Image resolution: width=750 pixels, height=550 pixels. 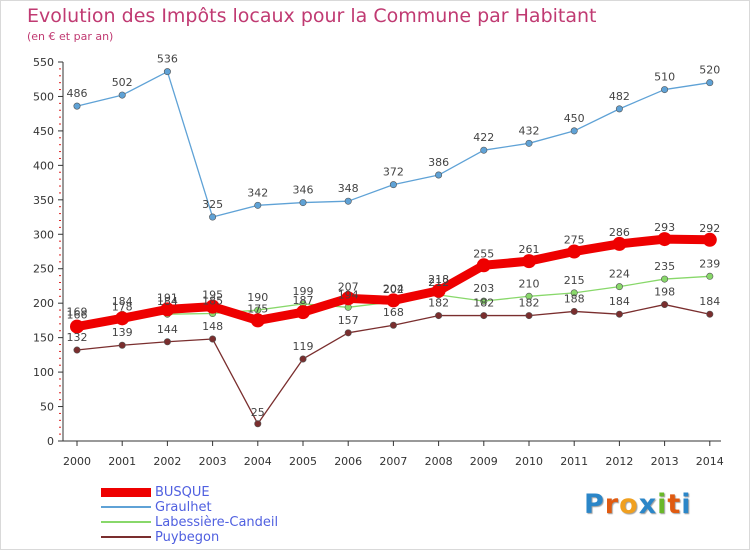 I want to click on x-tick-label: 2002, so click(x=167, y=461).